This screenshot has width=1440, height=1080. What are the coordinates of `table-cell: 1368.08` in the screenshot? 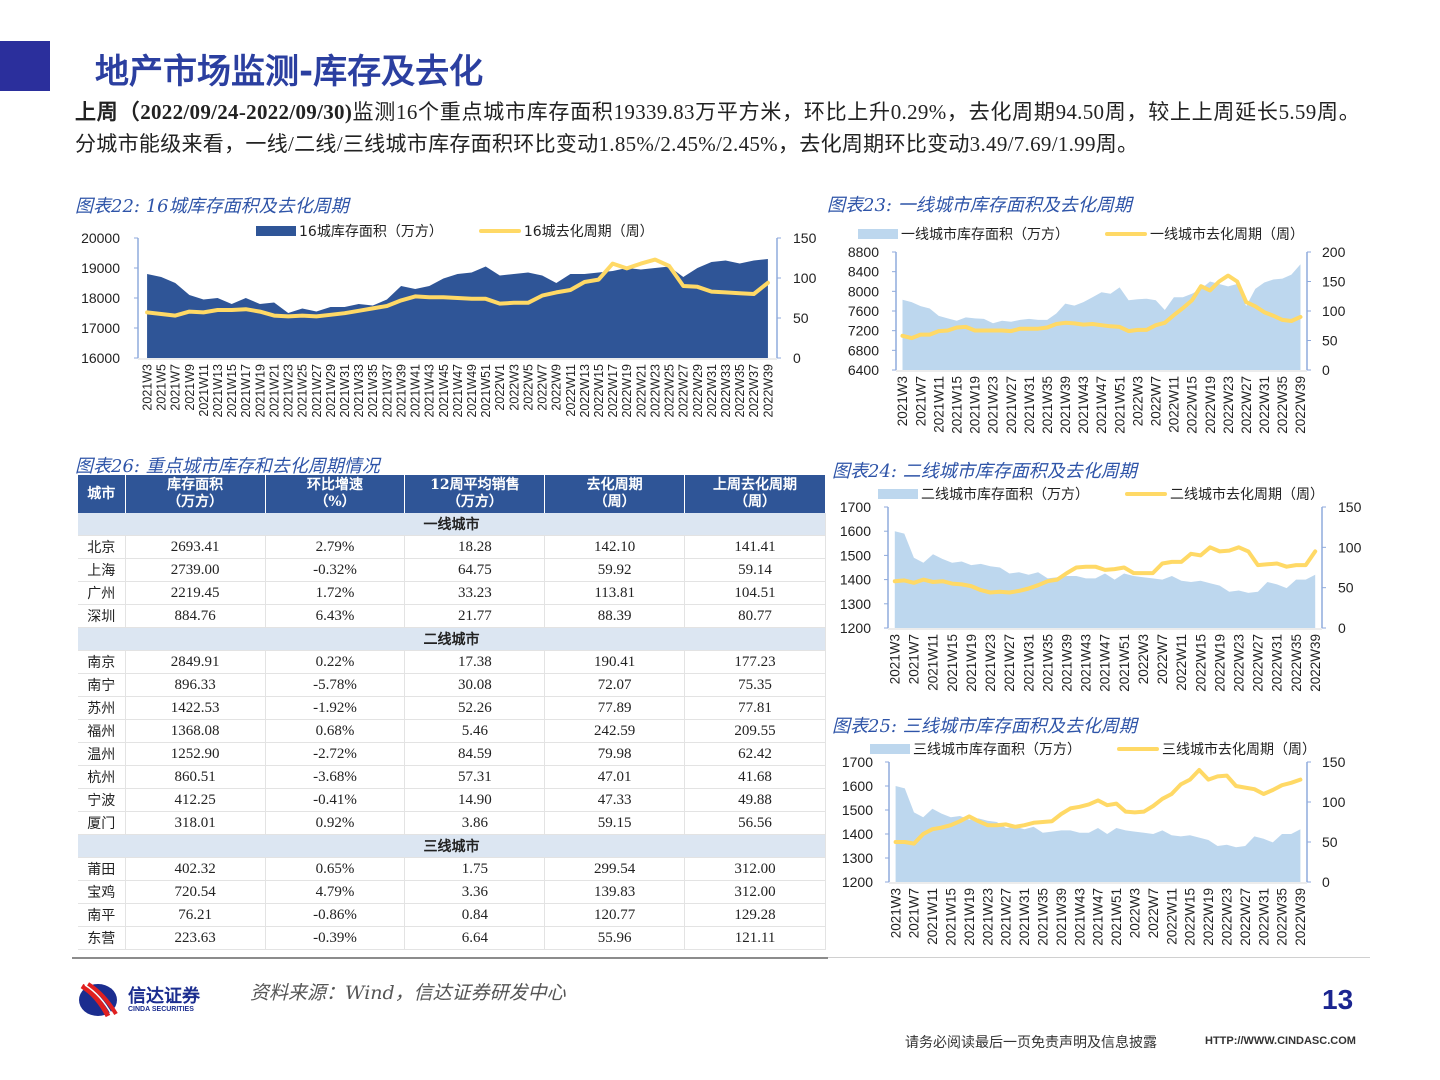 It's located at (195, 731).